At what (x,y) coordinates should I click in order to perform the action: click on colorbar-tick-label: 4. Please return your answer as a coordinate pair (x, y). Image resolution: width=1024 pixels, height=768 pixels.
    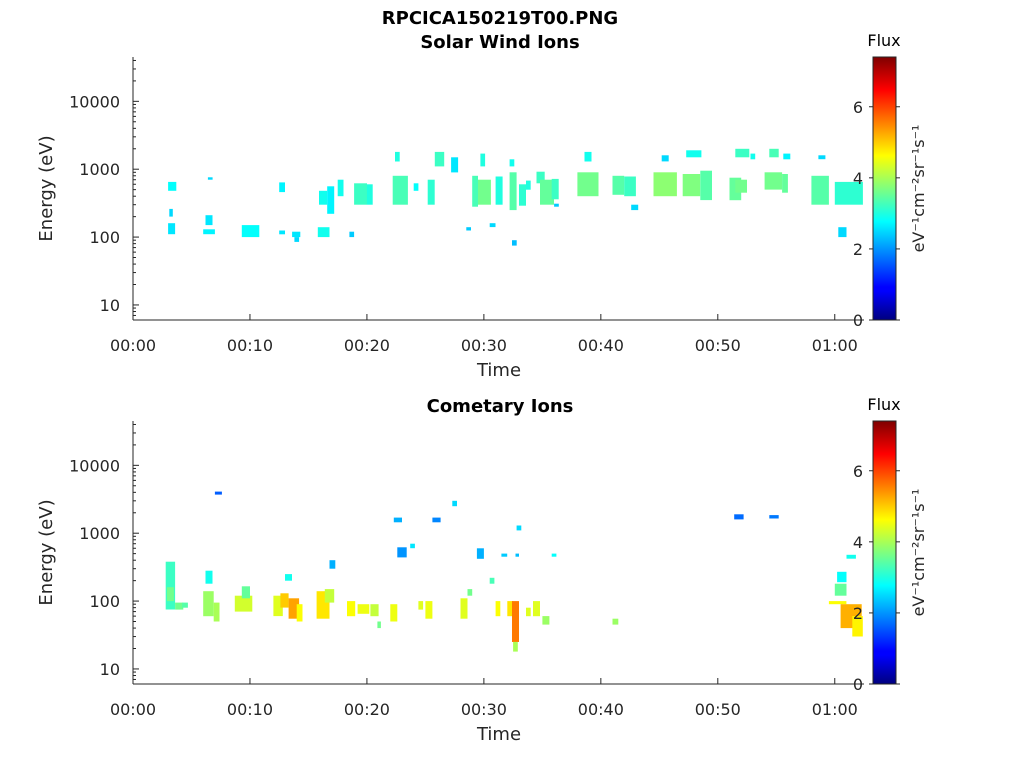
    Looking at the image, I should click on (858, 542).